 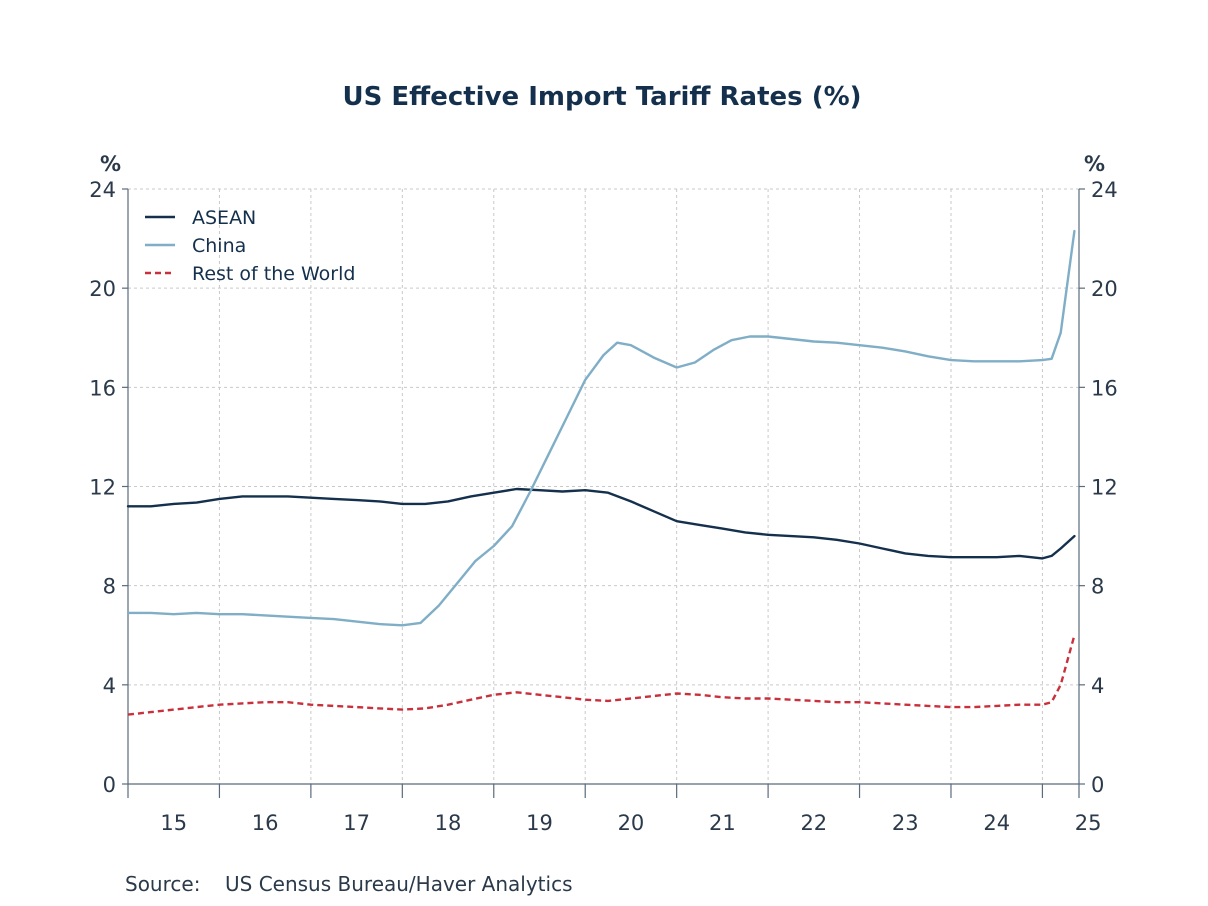 What do you see at coordinates (996, 823) in the screenshot?
I see `x-tick-label: 24` at bounding box center [996, 823].